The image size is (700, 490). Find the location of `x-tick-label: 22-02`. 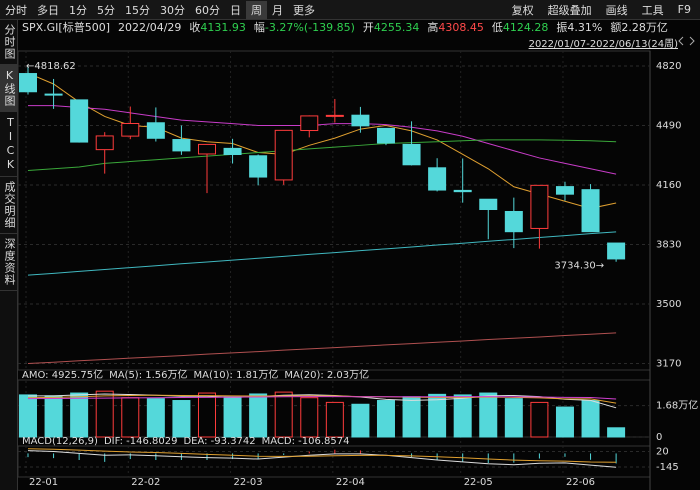

x-tick-label: 22-02 is located at coordinates (145, 482).